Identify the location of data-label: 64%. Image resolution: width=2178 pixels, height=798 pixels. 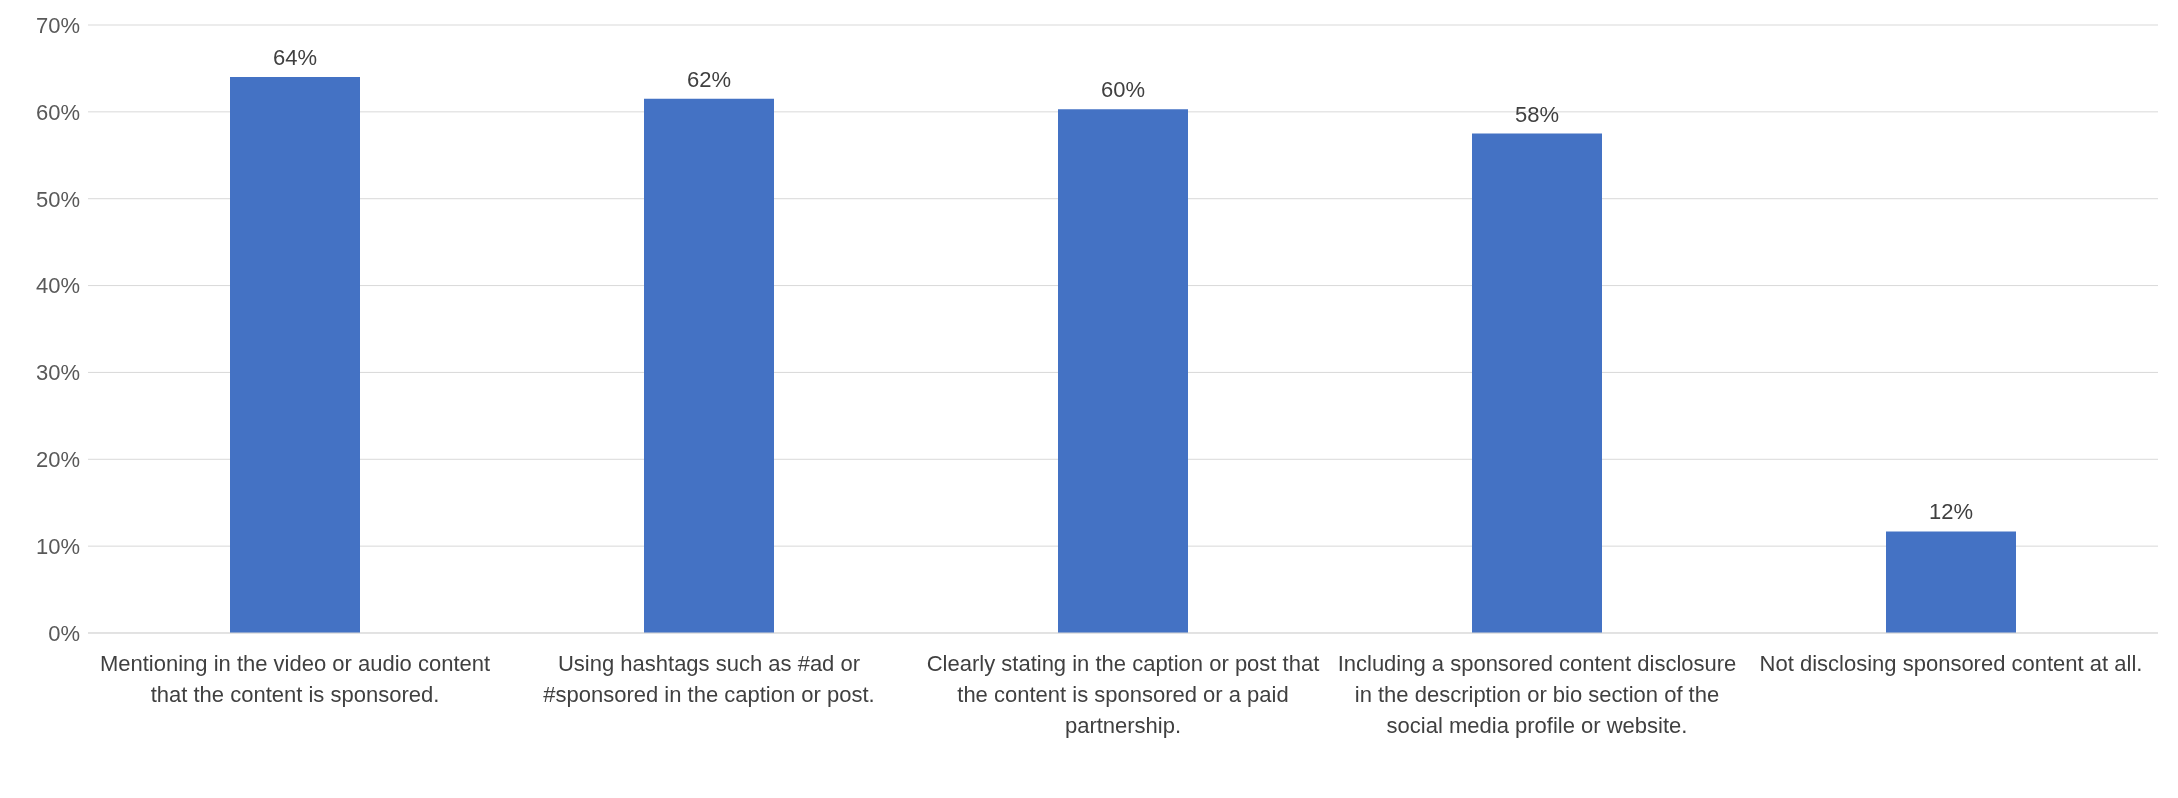
(295, 58).